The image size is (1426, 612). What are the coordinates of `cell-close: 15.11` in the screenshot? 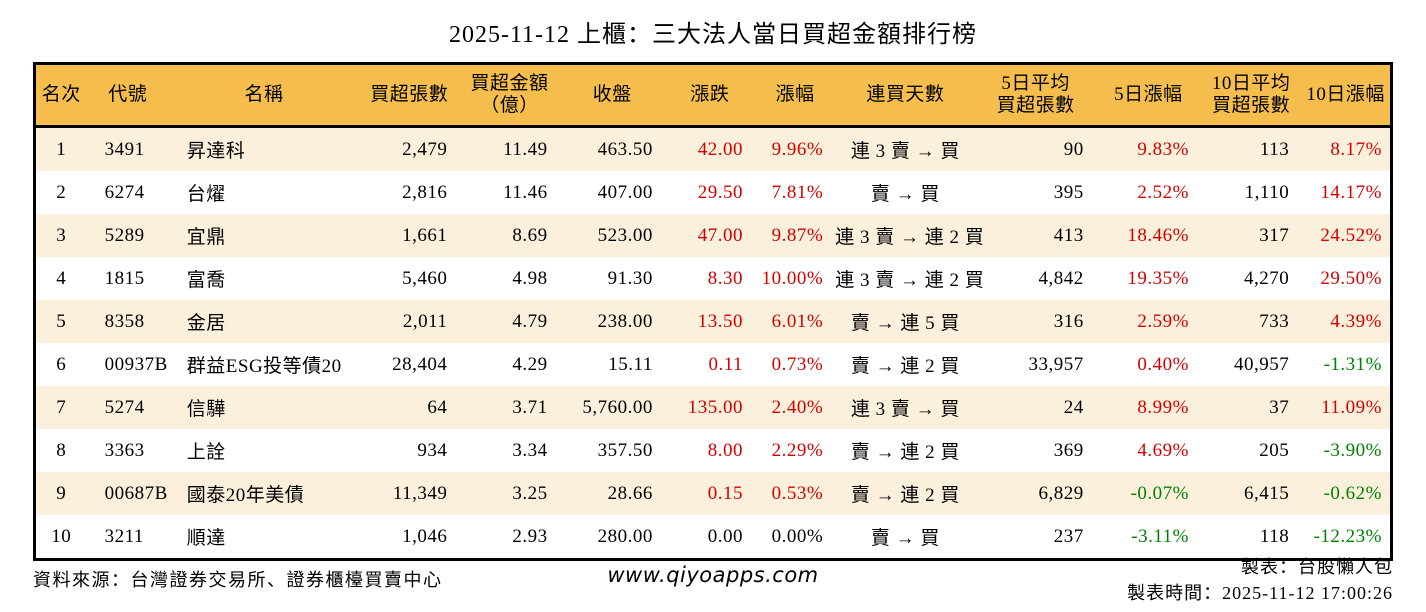 It's located at (630, 364).